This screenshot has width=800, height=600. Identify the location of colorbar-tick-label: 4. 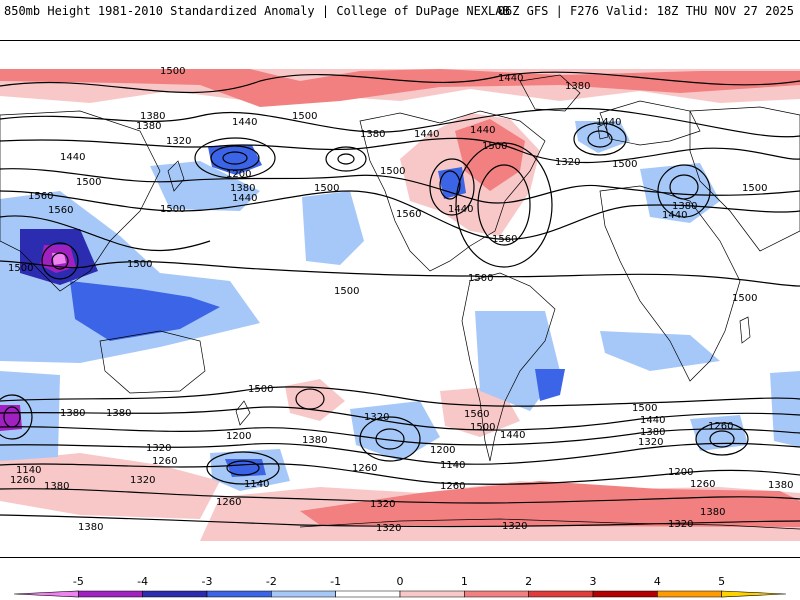
(657, 581).